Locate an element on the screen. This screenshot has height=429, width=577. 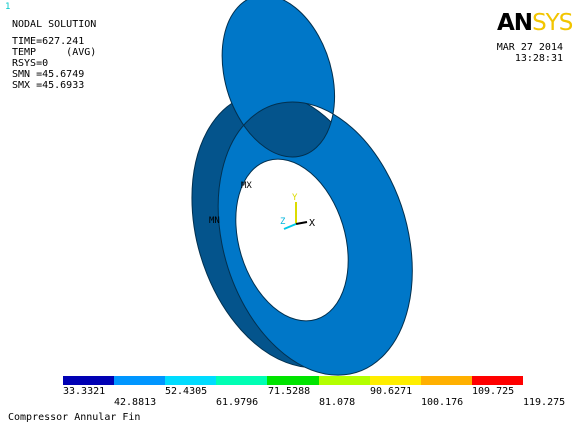
legend-value: 100.176 is located at coordinates (442, 402).